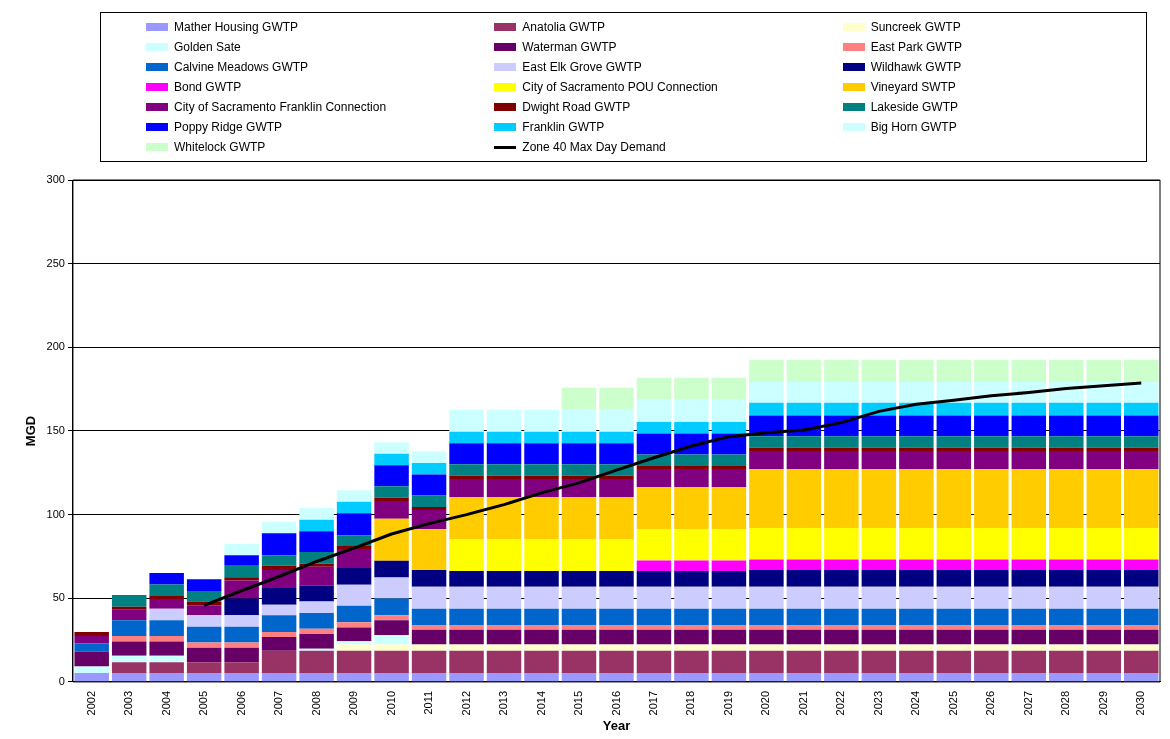 This screenshot has width=1170, height=739. What do you see at coordinates (220, 147) in the screenshot?
I see `legend-label: Whitelock GWTP` at bounding box center [220, 147].